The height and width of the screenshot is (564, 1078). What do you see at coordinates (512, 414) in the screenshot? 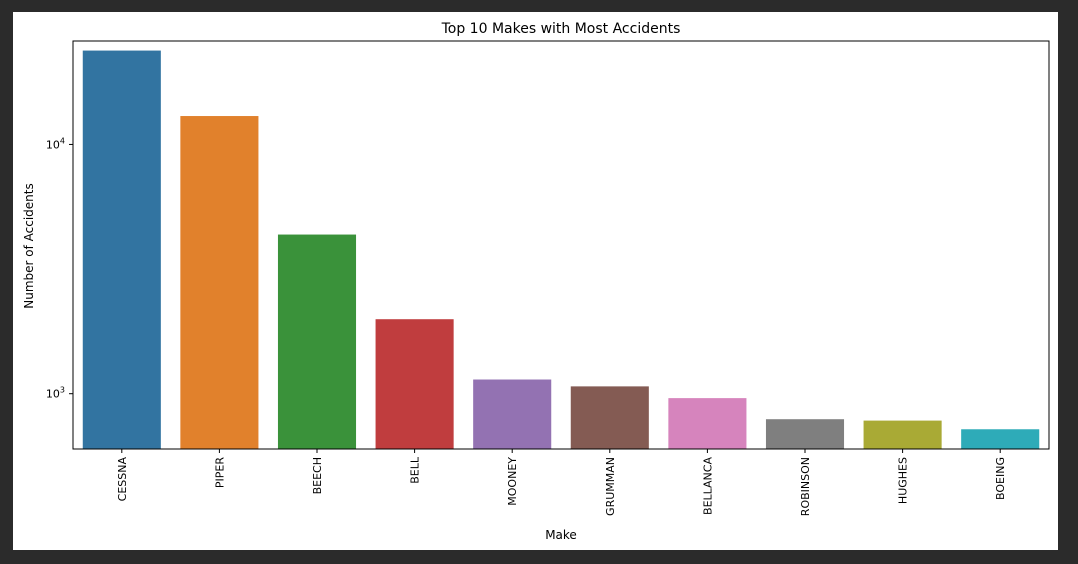
I see `bar-mooney` at bounding box center [512, 414].